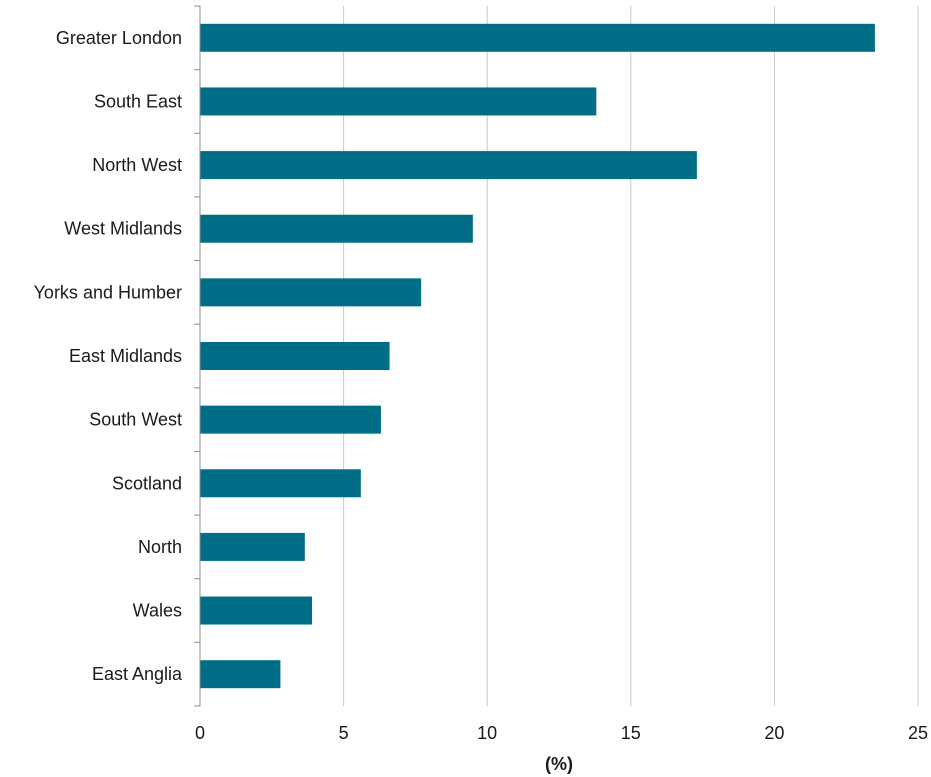 This screenshot has width=931, height=777. What do you see at coordinates (123, 229) in the screenshot?
I see `category-label: West Midlands` at bounding box center [123, 229].